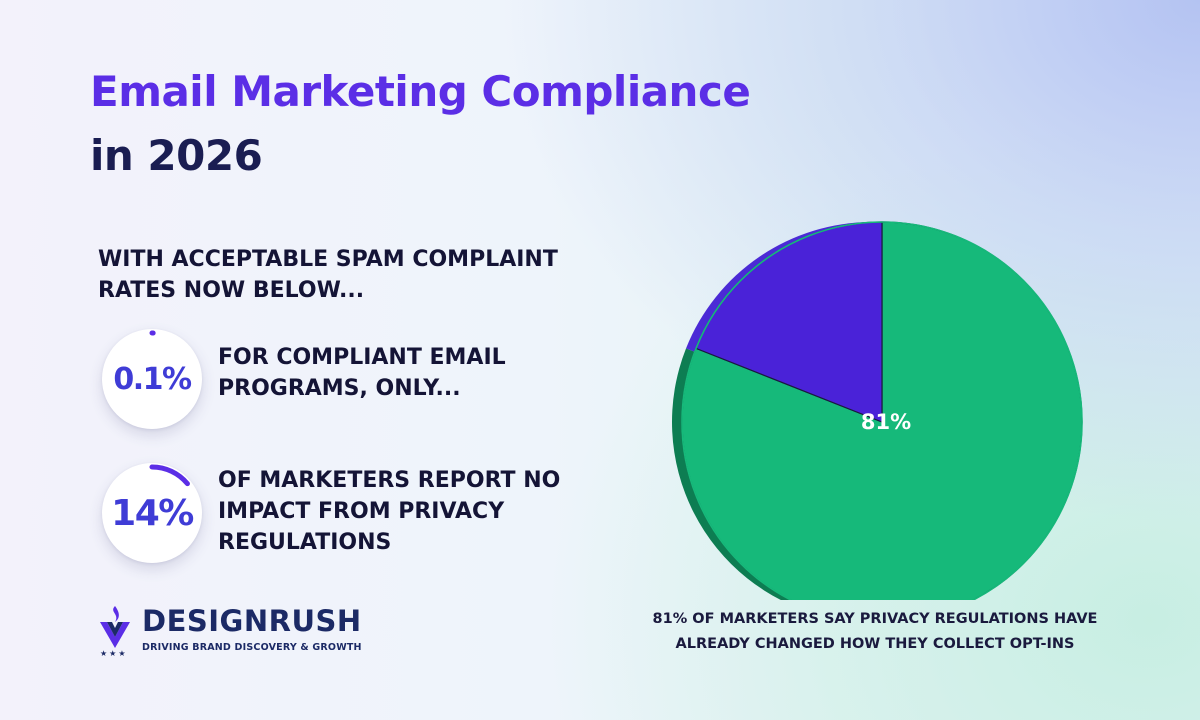 Image resolution: width=1200 pixels, height=720 pixels. I want to click on brand-name: DESIGNRUSH, so click(252, 621).